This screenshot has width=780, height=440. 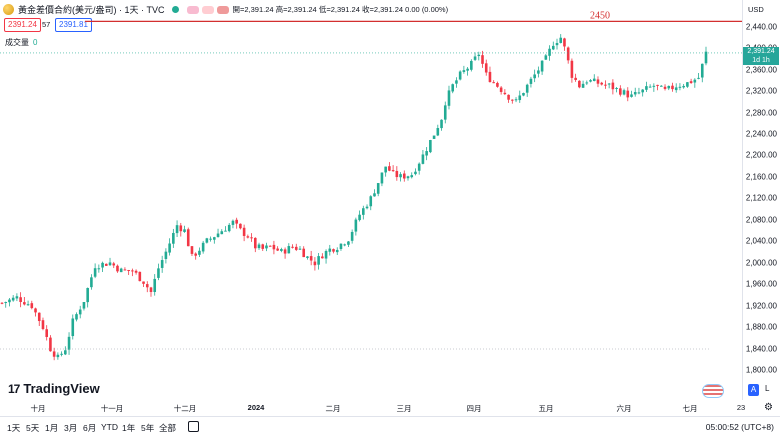 I want to click on time-tick: 2024, so click(x=256, y=407).